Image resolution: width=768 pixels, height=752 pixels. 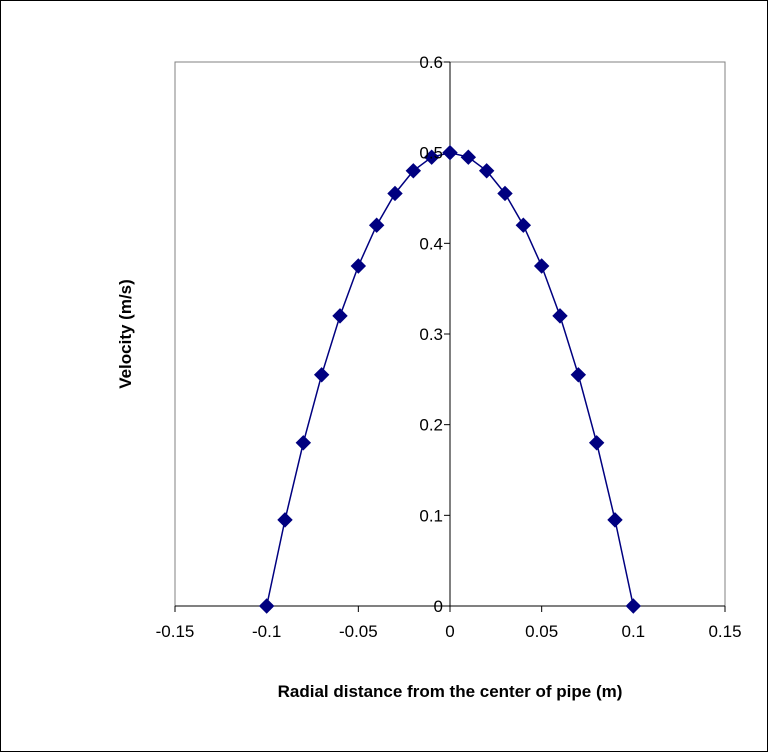 What do you see at coordinates (634, 631) in the screenshot?
I see `x-tick-label: 0.1` at bounding box center [634, 631].